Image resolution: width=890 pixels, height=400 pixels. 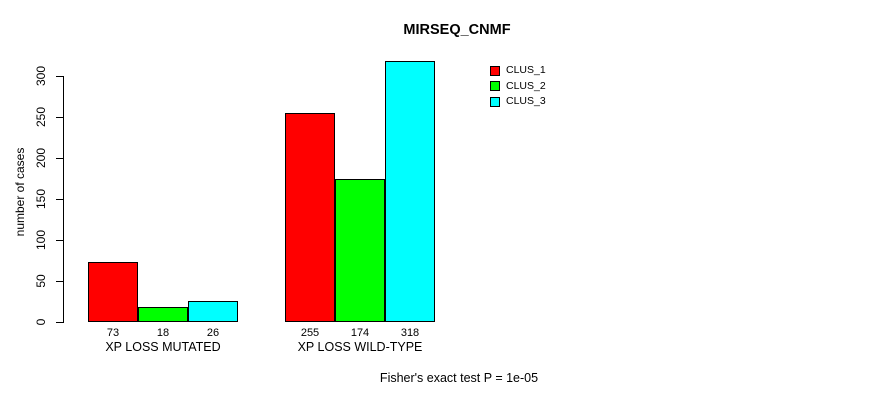 I want to click on footer-note: Fisher's exact test P = 1e-05, so click(x=459, y=378).